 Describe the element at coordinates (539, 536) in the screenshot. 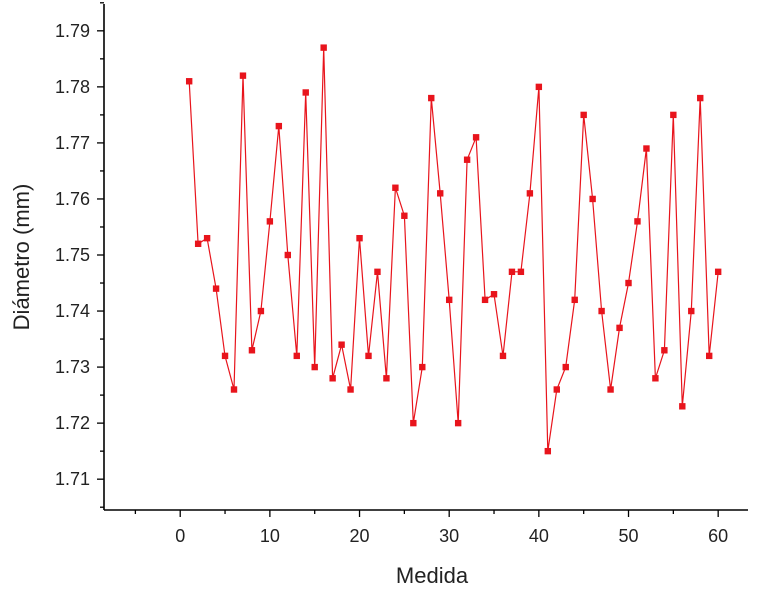

I see `x-tick-label: 40` at that location.